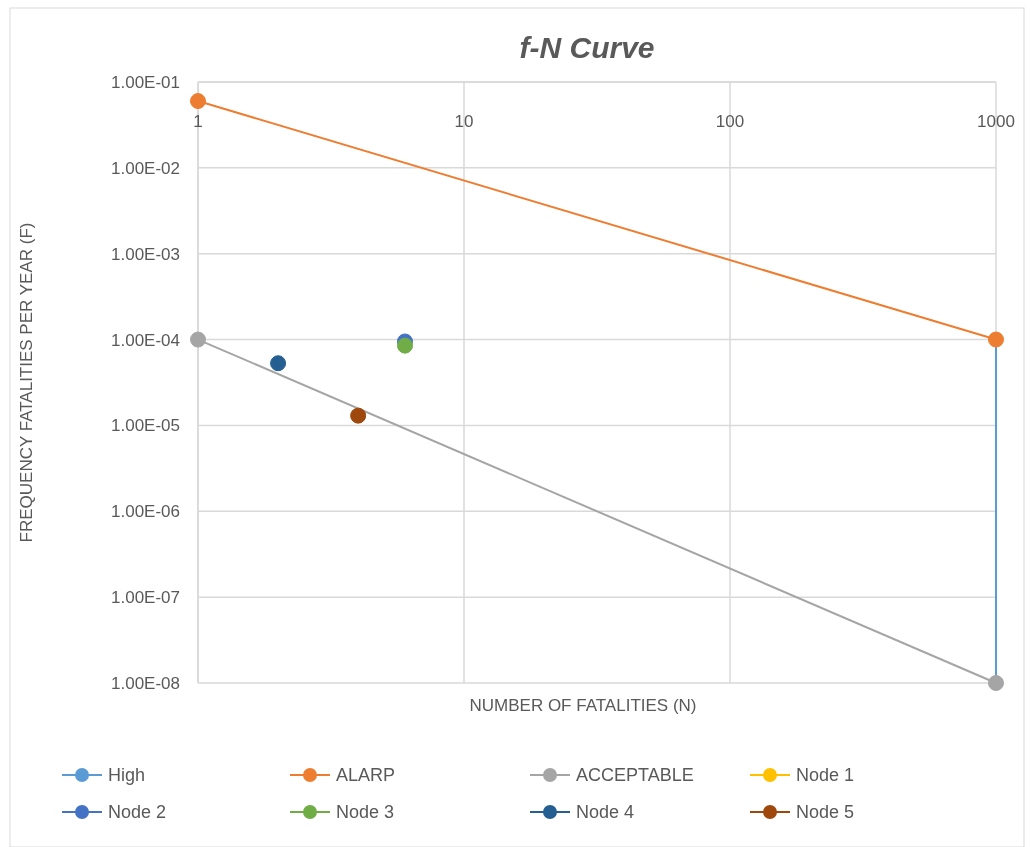 The image size is (1034, 847). I want to click on legend-label: ACCEPTABLE, so click(635, 775).